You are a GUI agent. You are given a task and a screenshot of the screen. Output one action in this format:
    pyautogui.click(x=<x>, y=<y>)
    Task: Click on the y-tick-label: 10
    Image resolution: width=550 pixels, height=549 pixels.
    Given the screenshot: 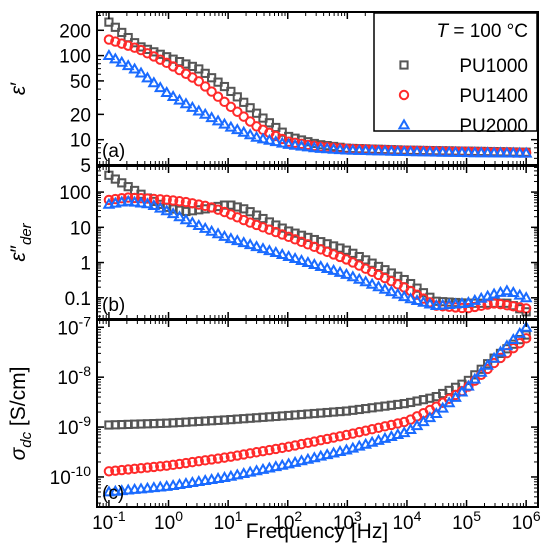 What is the action you would take?
    pyautogui.click(x=80, y=228)
    